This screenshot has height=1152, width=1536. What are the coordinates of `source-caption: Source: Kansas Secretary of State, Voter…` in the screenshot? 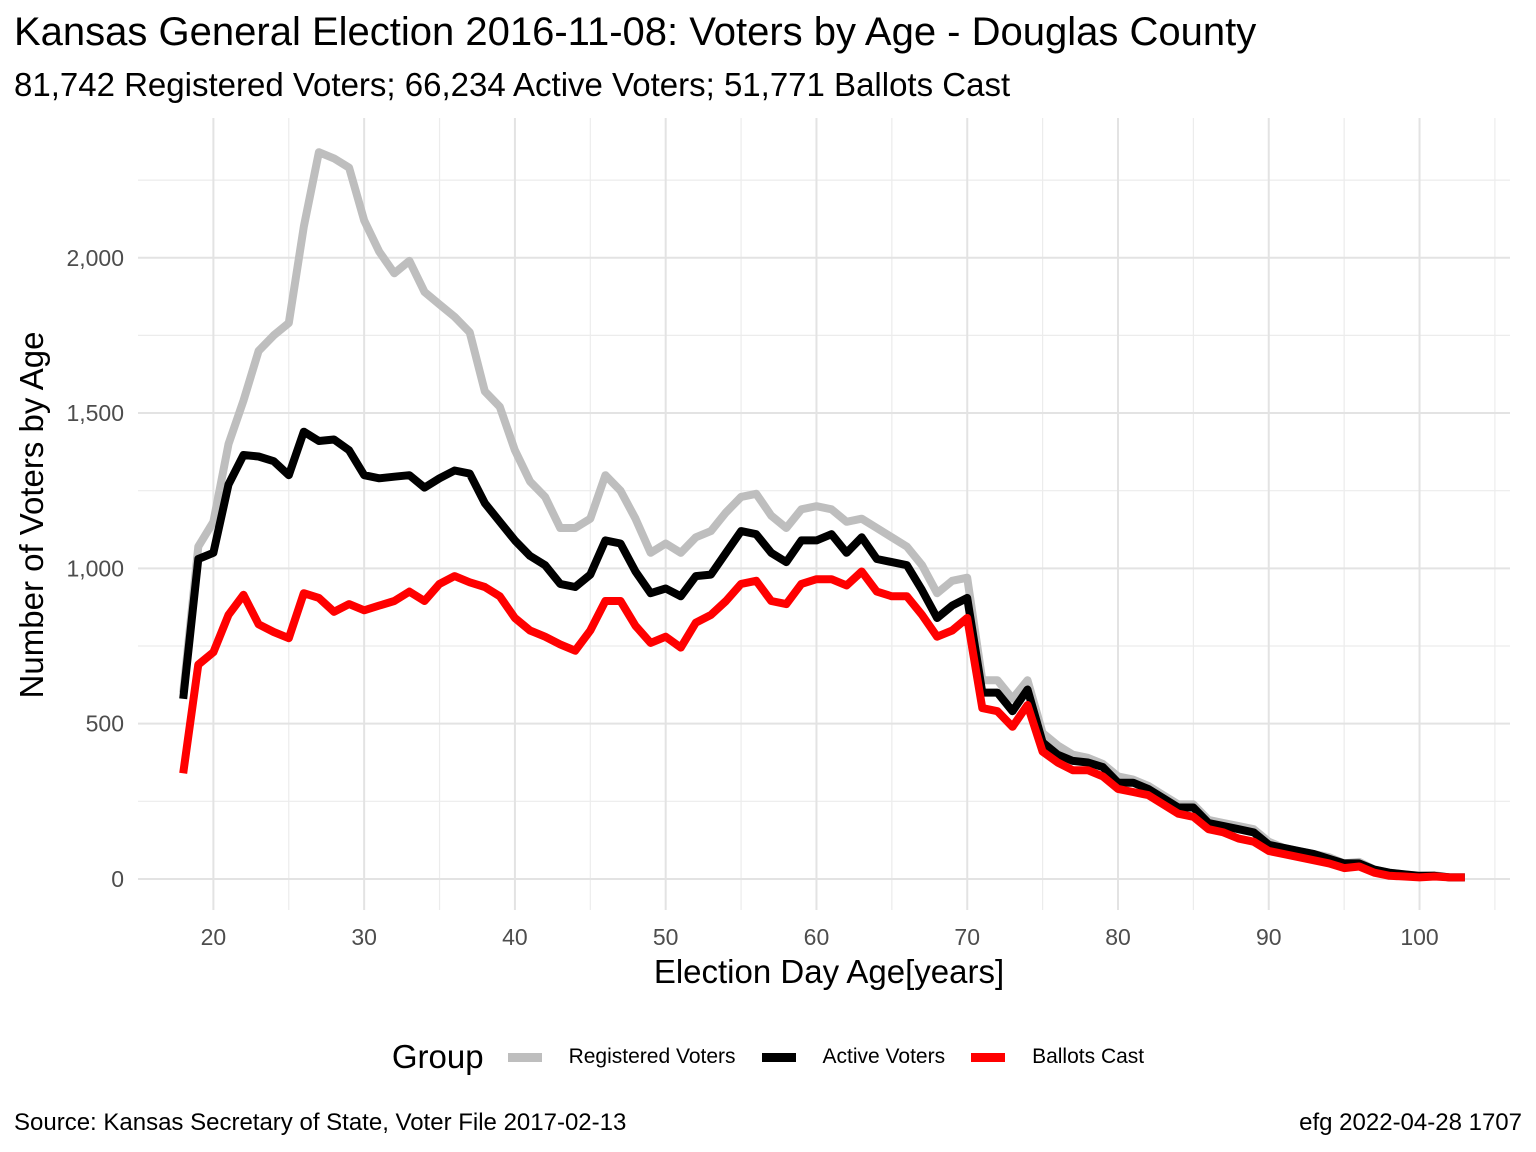 It's located at (320, 1122).